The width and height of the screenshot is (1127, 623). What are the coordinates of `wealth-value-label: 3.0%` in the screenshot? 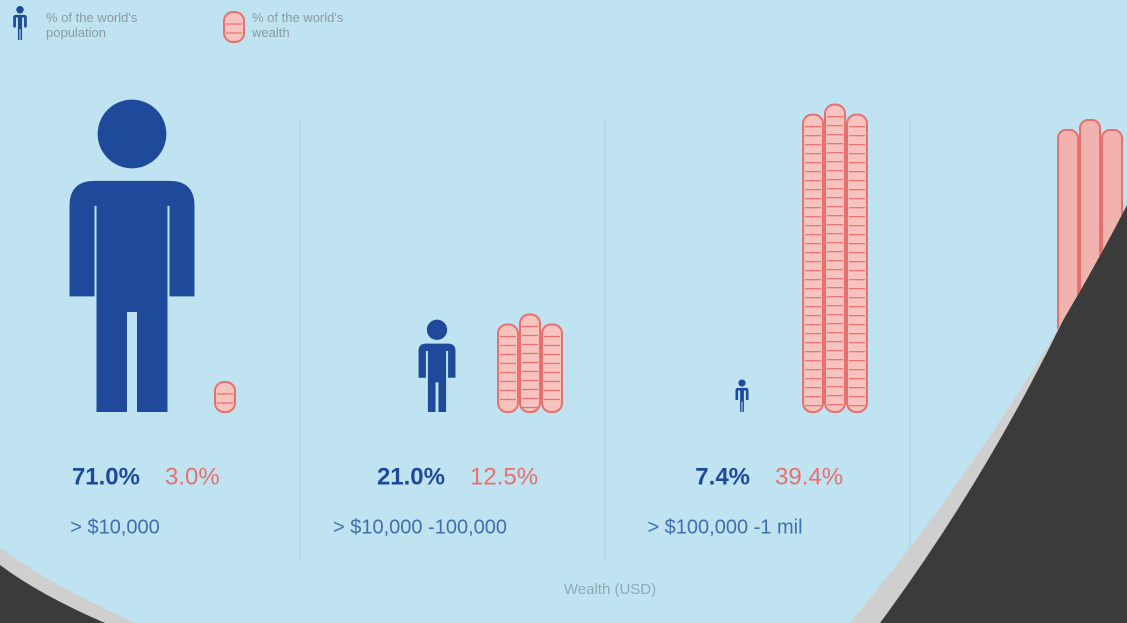 It's located at (192, 476).